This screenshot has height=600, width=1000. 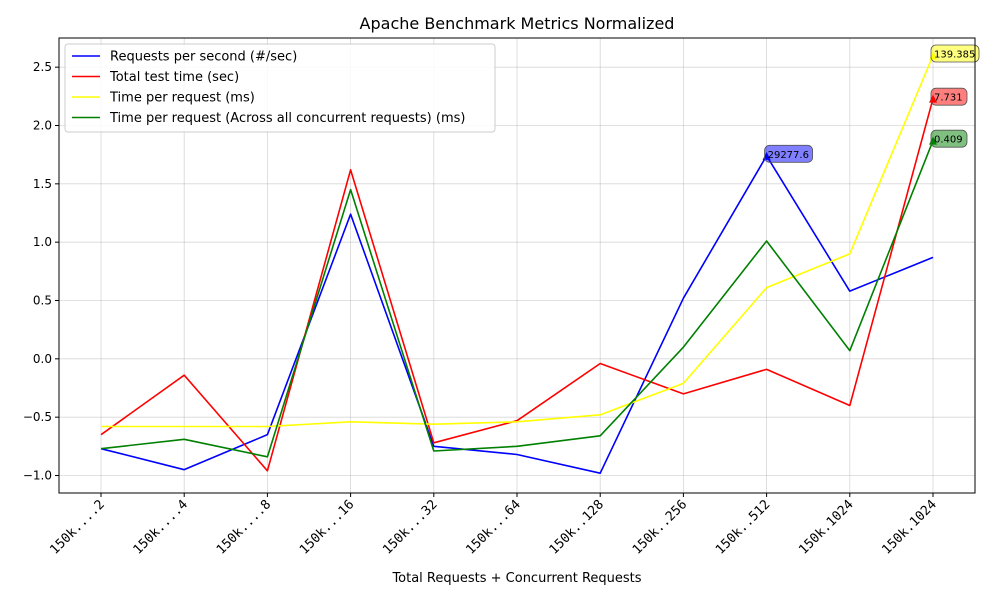 What do you see at coordinates (516, 578) in the screenshot?
I see `x-axis-label: Total Requests + Concurrent Requests` at bounding box center [516, 578].